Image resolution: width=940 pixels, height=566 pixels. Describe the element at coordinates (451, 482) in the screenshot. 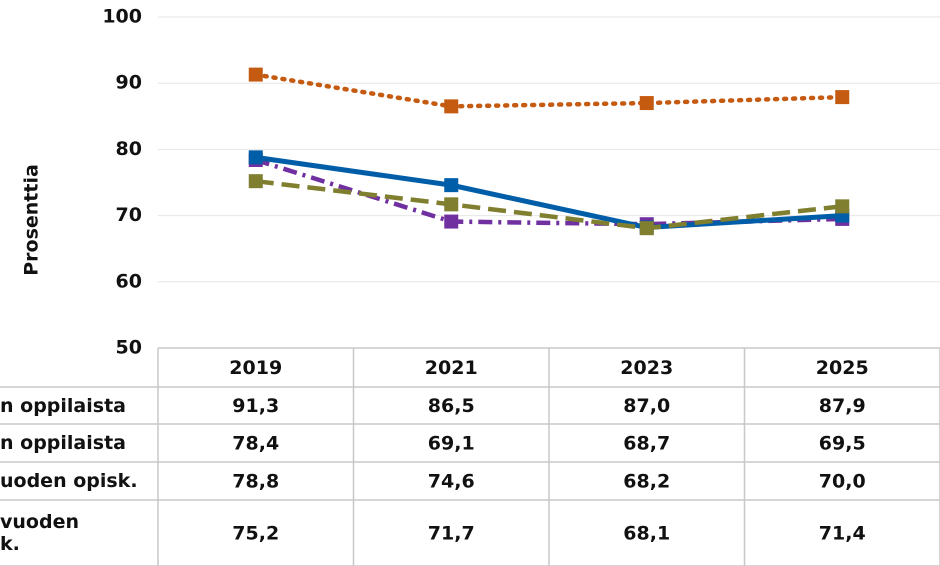

I see `table-value: 74,6` at that location.